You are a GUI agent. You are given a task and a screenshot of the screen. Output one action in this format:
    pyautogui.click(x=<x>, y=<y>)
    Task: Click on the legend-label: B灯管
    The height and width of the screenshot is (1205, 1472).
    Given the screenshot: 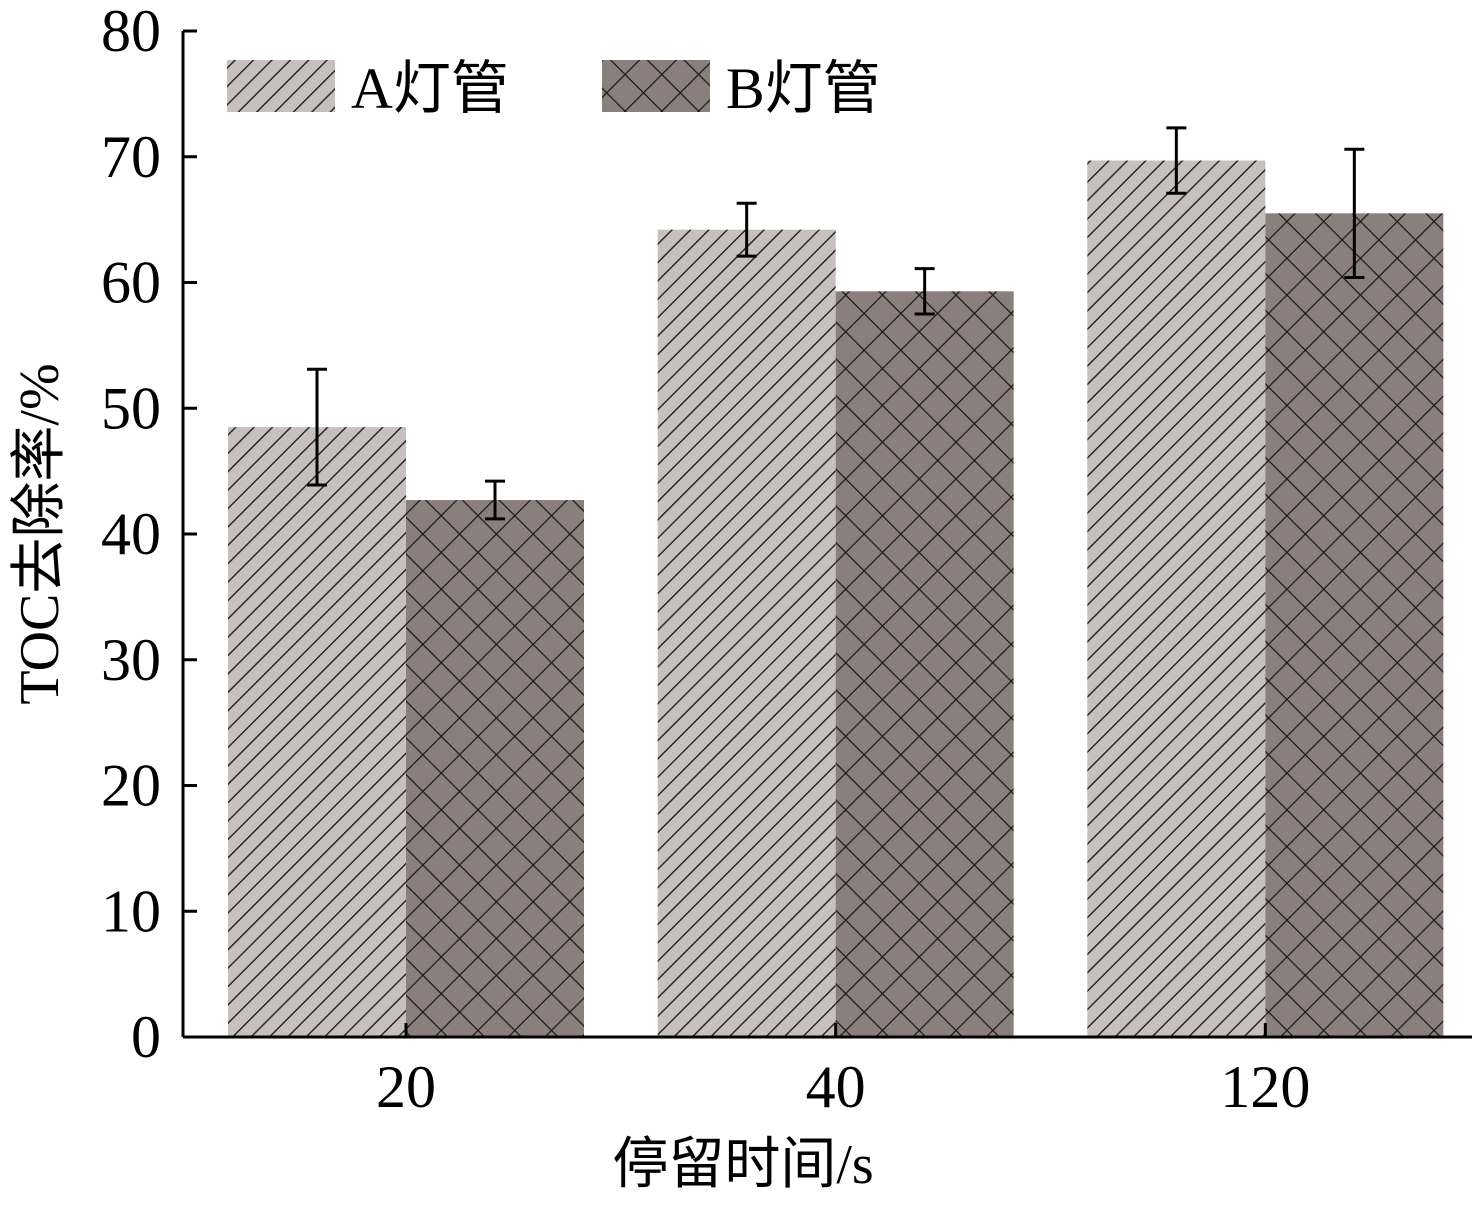 What is the action you would take?
    pyautogui.click(x=803, y=88)
    